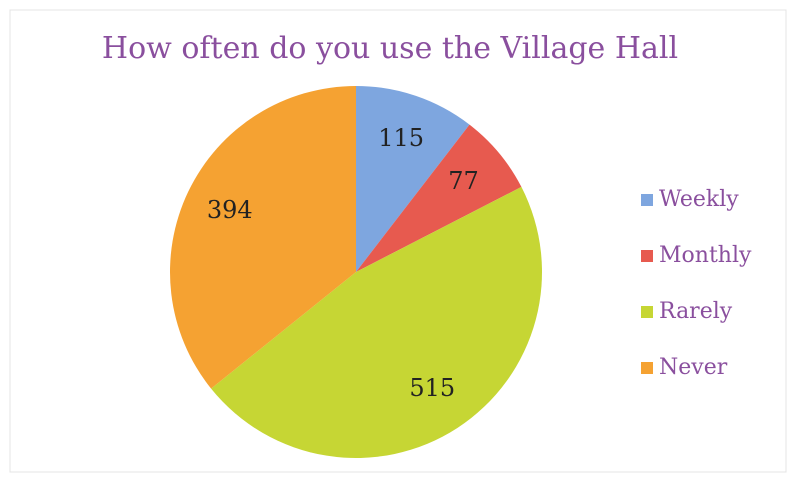  What do you see at coordinates (230, 210) in the screenshot?
I see `data-label: 394` at bounding box center [230, 210].